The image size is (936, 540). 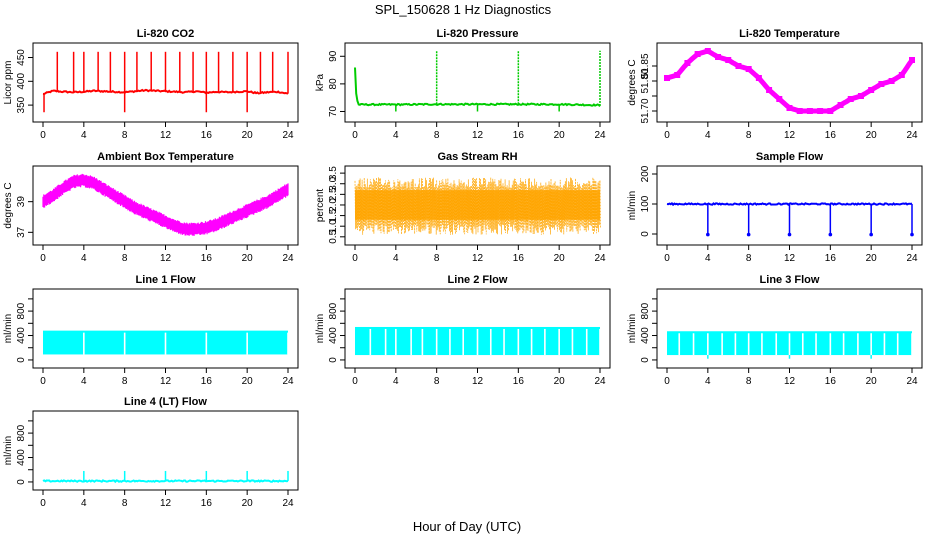 I want to click on y-tick-label: 90, so click(x=333, y=56).